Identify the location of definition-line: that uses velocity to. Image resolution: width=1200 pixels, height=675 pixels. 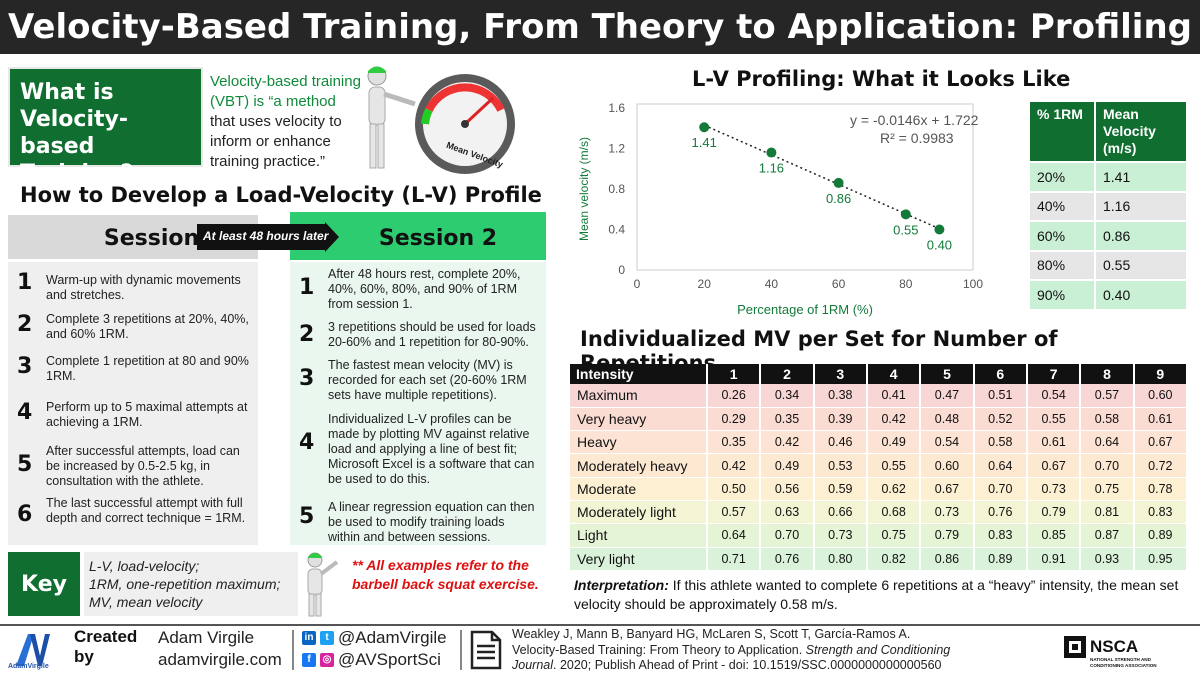
(276, 121).